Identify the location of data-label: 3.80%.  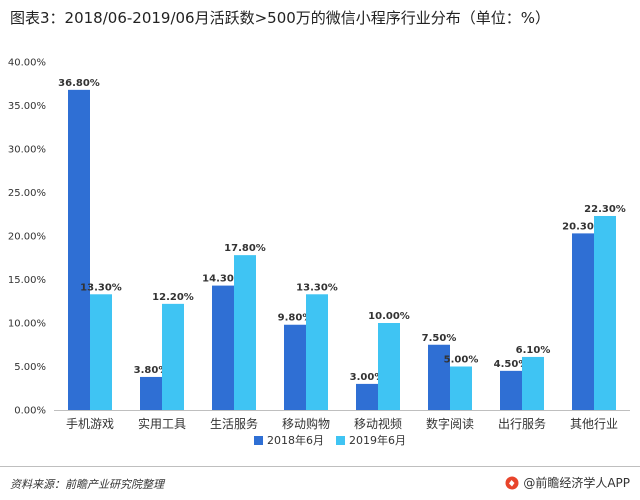
(151, 370).